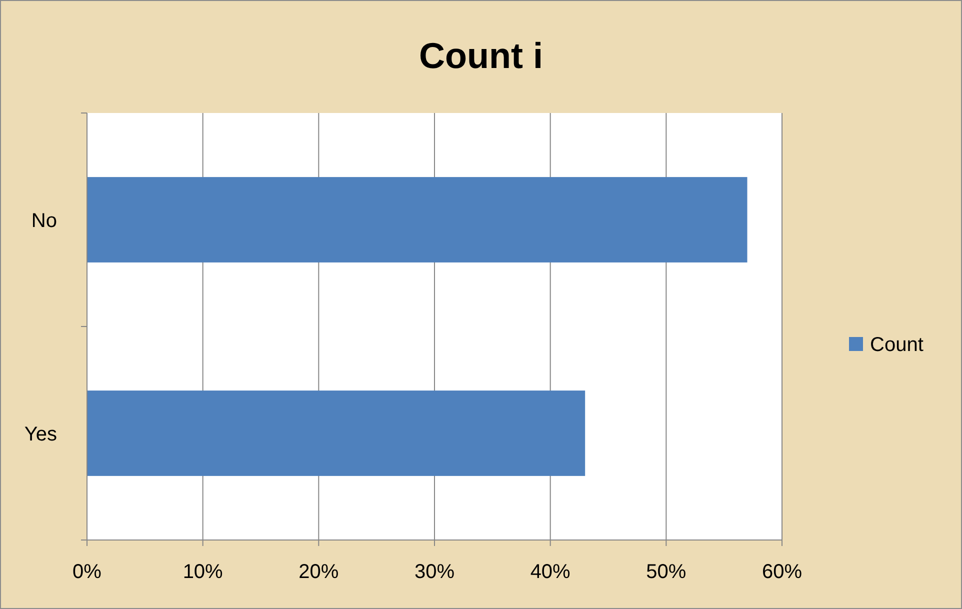  What do you see at coordinates (550, 572) in the screenshot?
I see `x-tick-label: 40%` at bounding box center [550, 572].